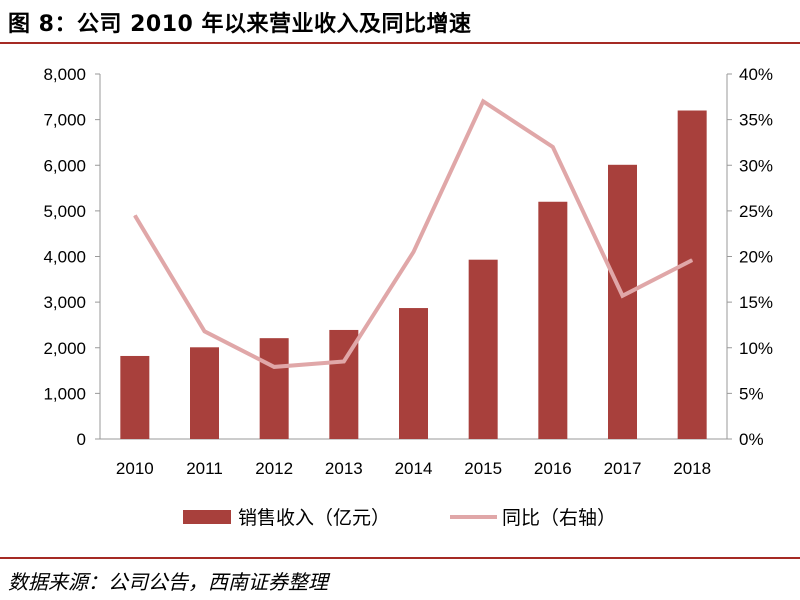 The width and height of the screenshot is (800, 600). I want to click on left-tick-label: 8,000, so click(64, 74).